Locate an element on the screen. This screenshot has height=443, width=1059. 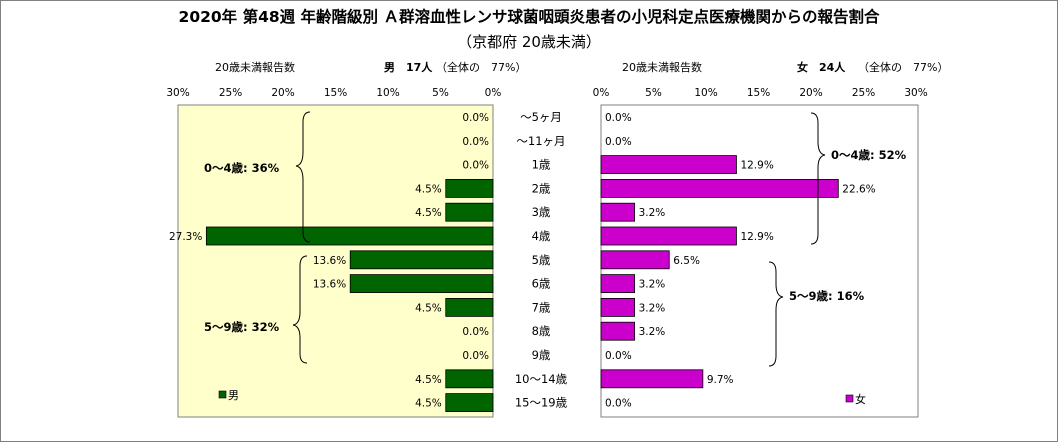
chart-subtitle: （京都府 20歳未満） is located at coordinates (529, 42).